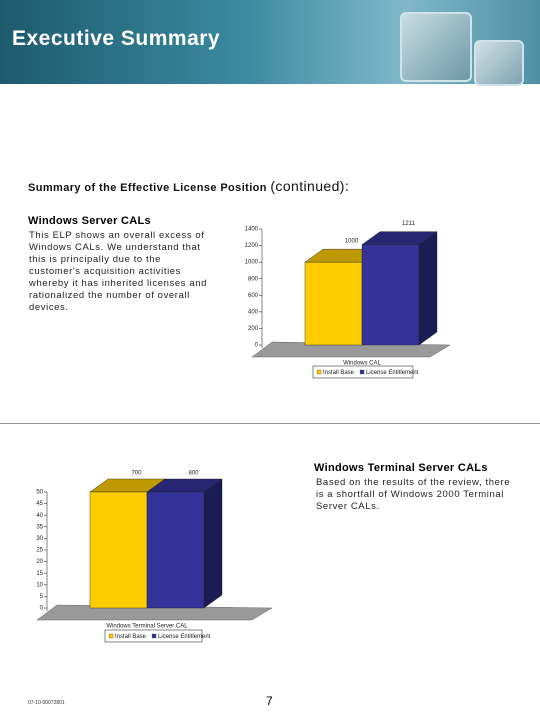 This screenshot has height=720, width=540. What do you see at coordinates (89, 221) in the screenshot?
I see `section-title: Windows Server CALs` at bounding box center [89, 221].